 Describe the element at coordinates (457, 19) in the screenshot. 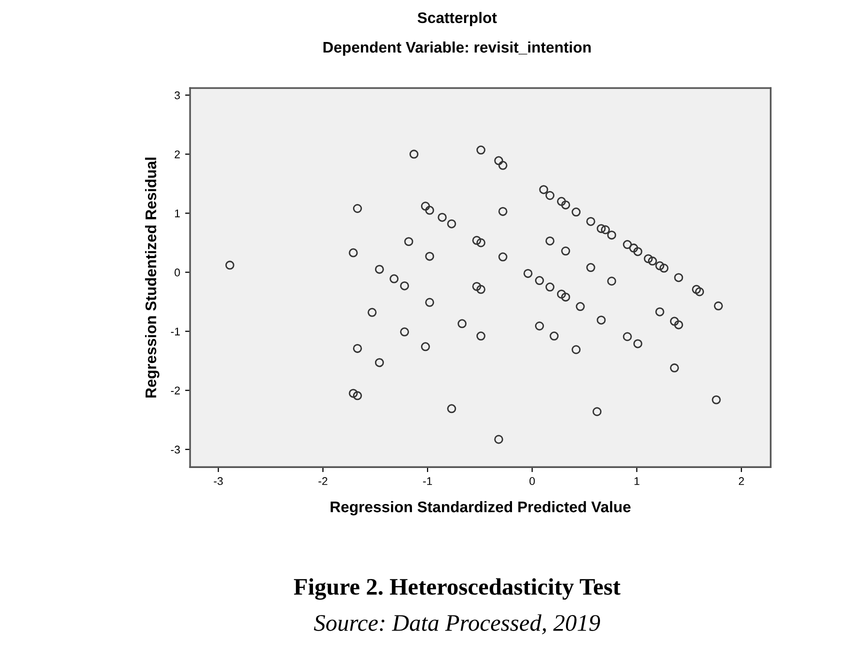

I see `chart-title: Scatterplot` at that location.